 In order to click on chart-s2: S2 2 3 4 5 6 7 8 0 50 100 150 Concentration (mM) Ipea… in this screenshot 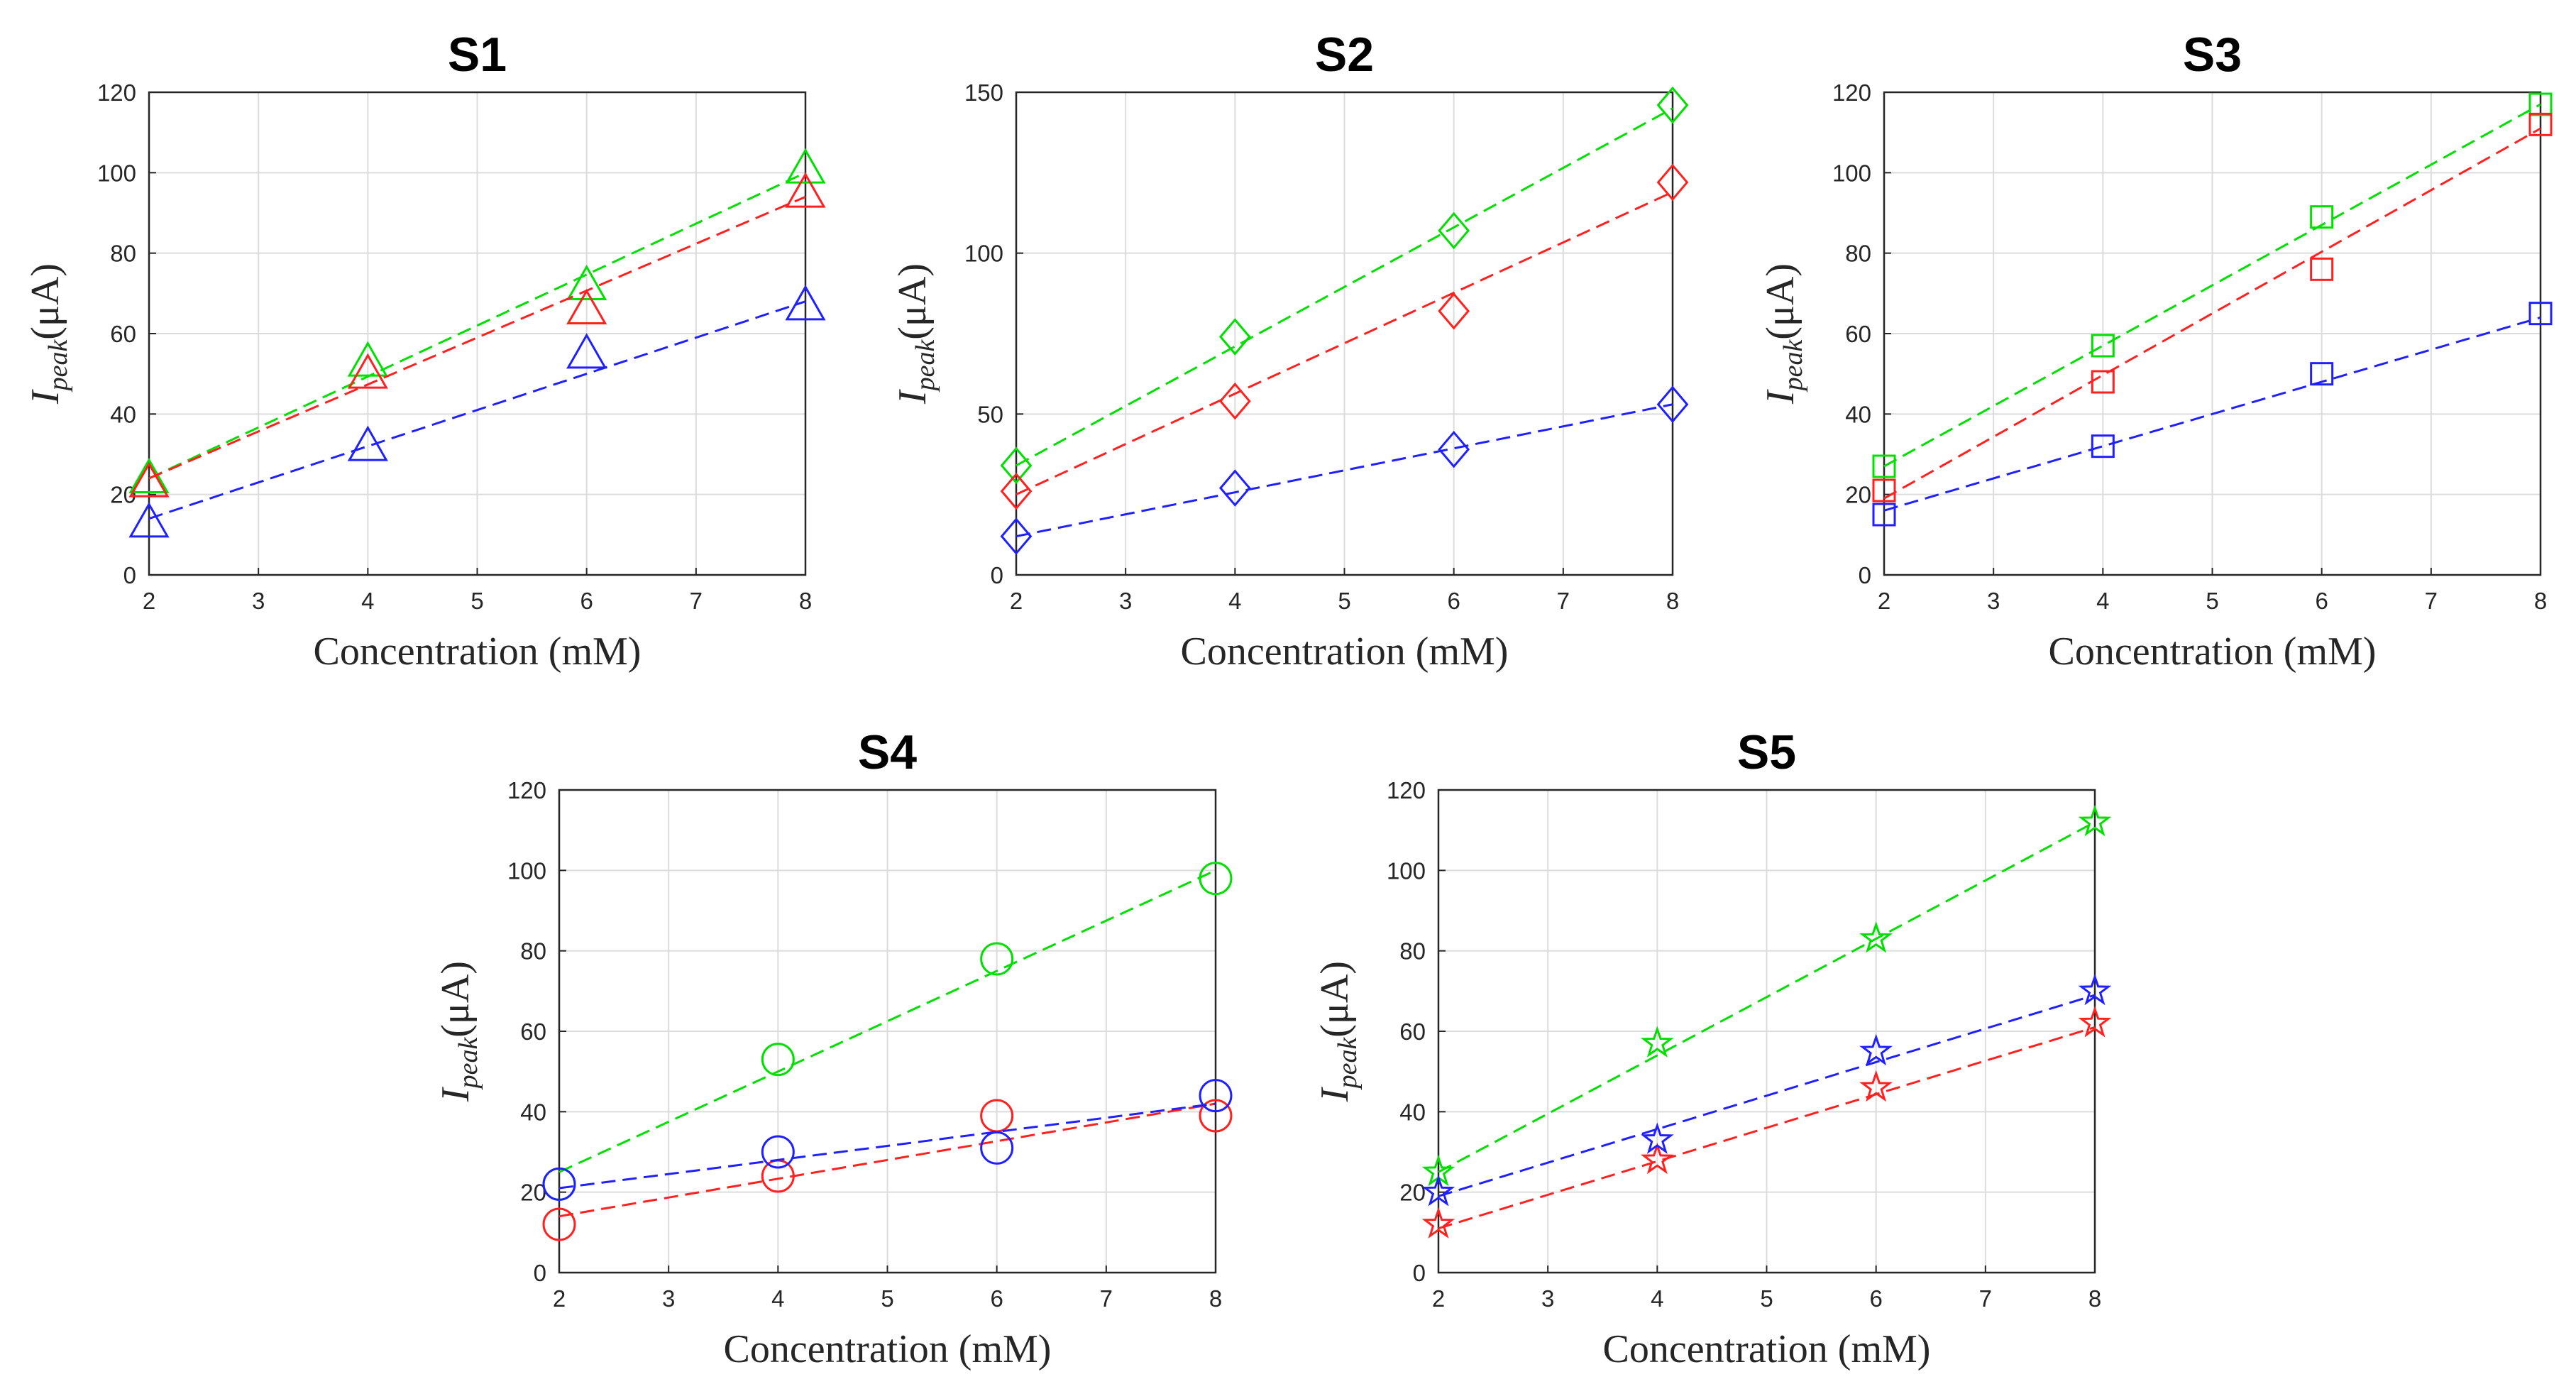, I will do `click(1290, 351)`.